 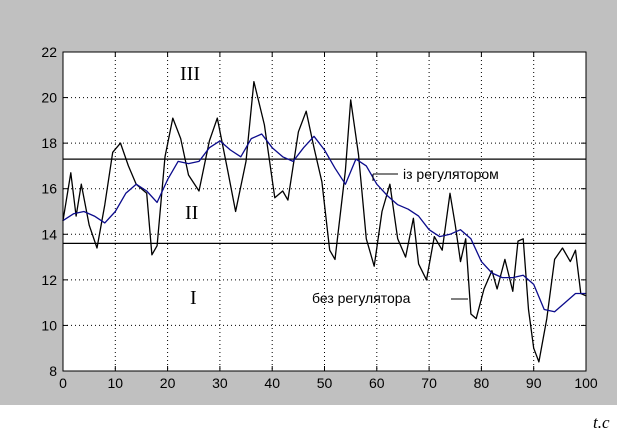 What do you see at coordinates (308, 418) in the screenshot?
I see `figure-footer` at bounding box center [308, 418].